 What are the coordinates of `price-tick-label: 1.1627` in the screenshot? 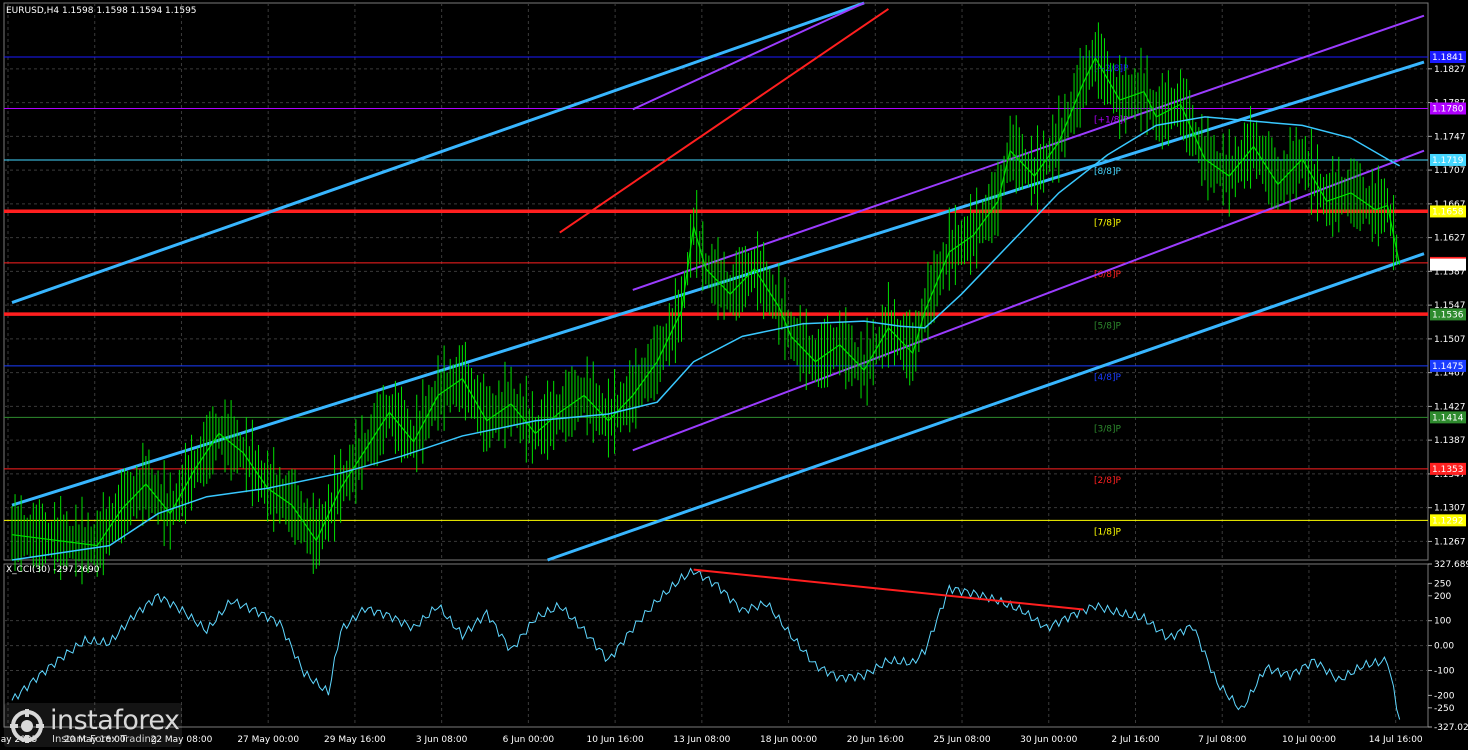 It's located at (1450, 239).